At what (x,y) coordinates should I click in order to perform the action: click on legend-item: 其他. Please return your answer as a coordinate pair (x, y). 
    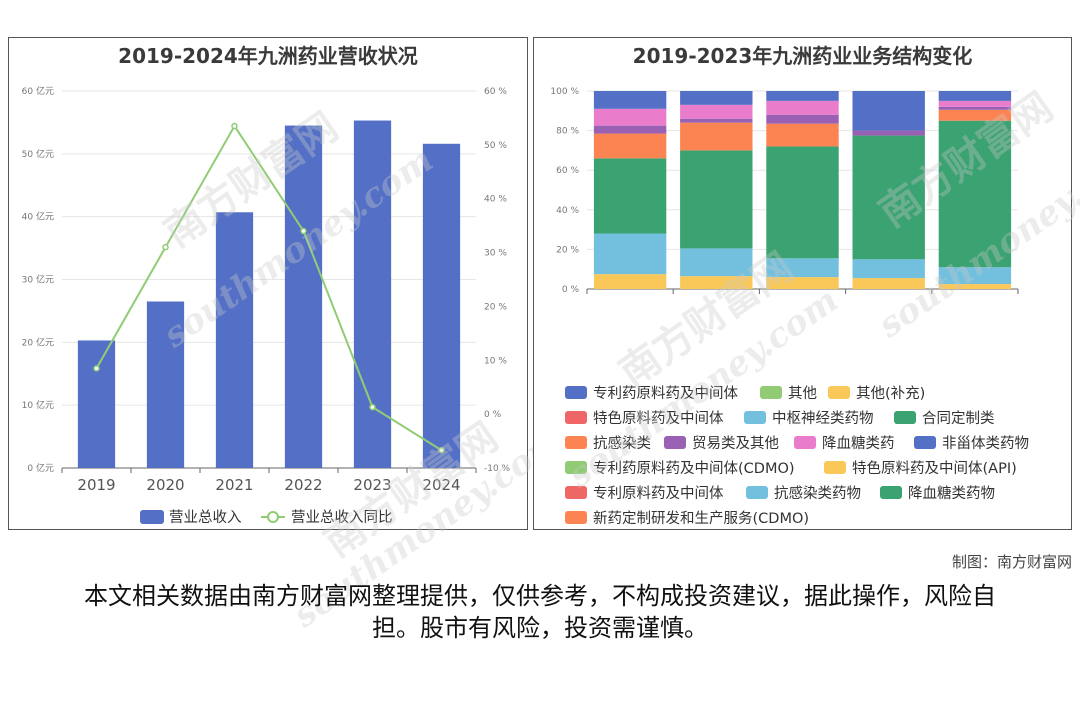
    Looking at the image, I should click on (788, 392).